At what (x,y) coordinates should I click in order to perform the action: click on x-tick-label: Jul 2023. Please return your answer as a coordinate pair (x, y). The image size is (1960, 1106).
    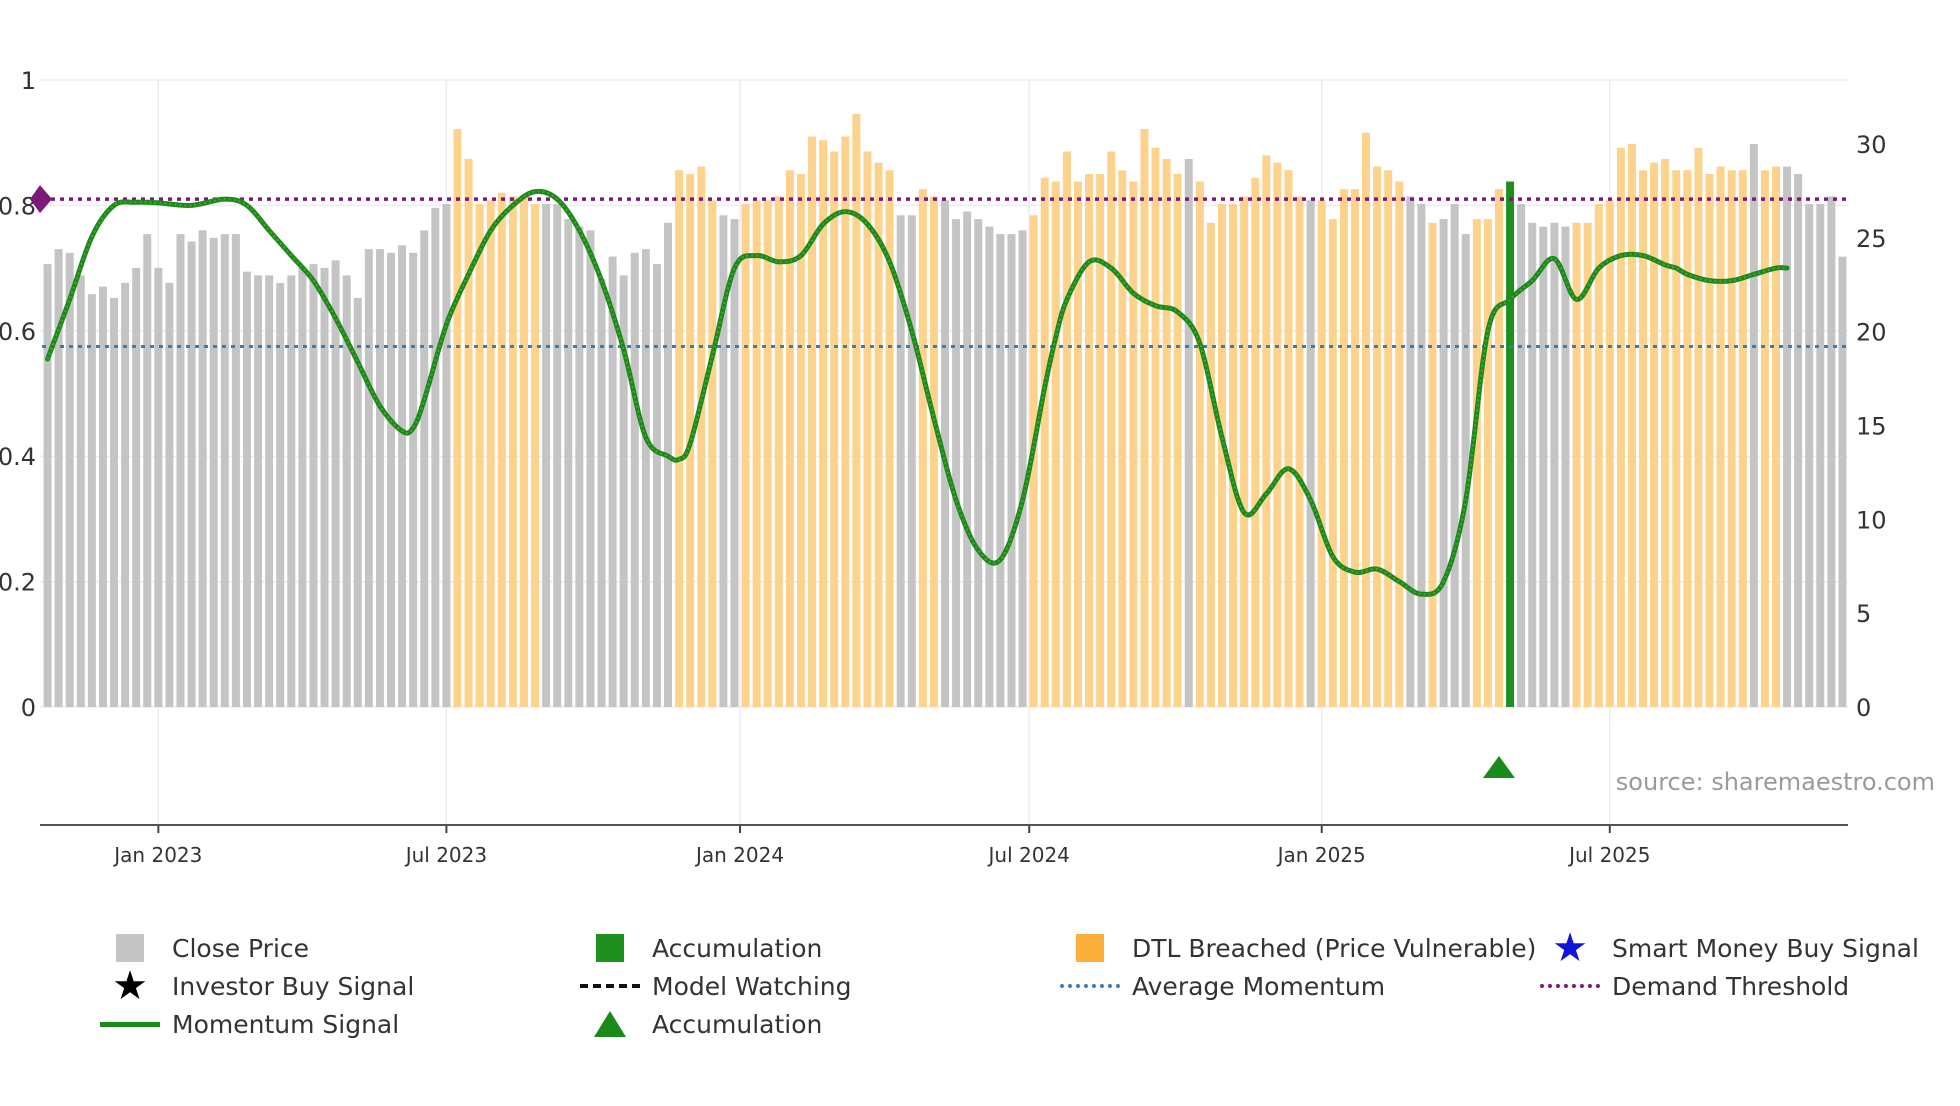
    Looking at the image, I should click on (445, 855).